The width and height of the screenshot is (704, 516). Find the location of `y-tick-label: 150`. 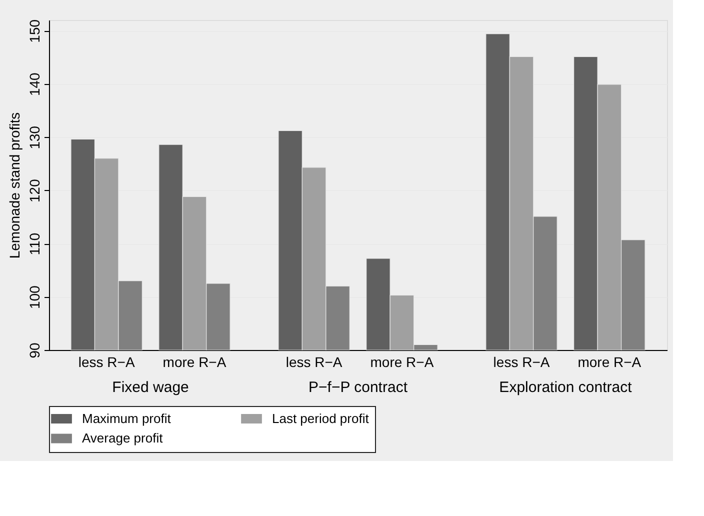

y-tick-label: 150 is located at coordinates (34, 31).